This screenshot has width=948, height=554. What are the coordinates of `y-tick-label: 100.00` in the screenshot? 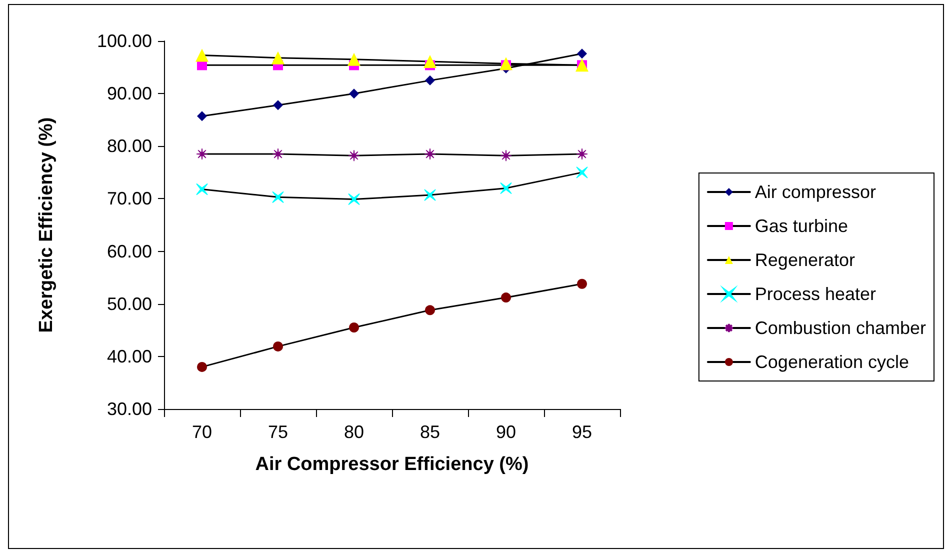 It's located at (124, 41).